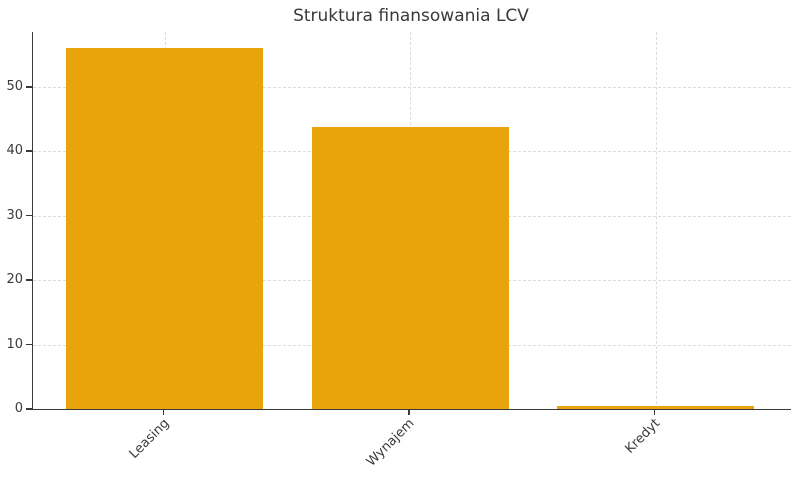 The image size is (800, 480). I want to click on y-tick-label: 30, so click(14, 215).